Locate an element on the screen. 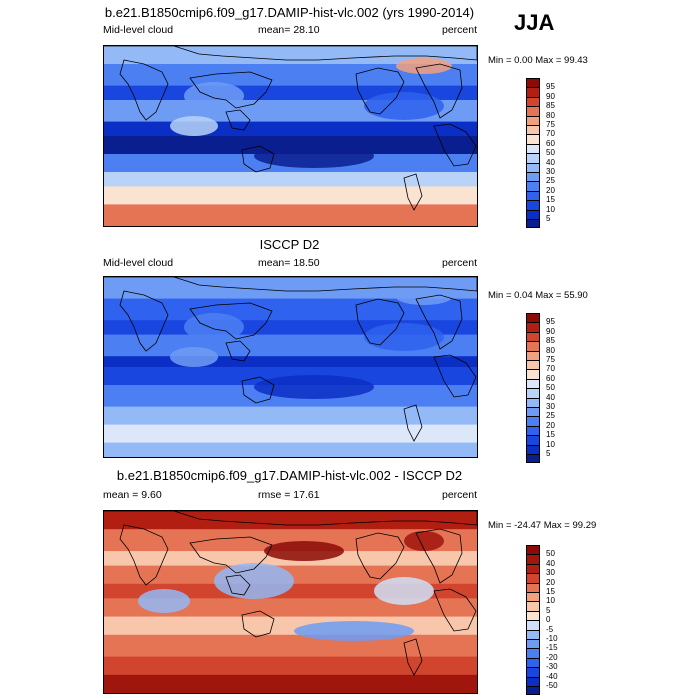 Image resolution: width=700 pixels, height=700 pixels. colorbar-frame is located at coordinates (533, 153).